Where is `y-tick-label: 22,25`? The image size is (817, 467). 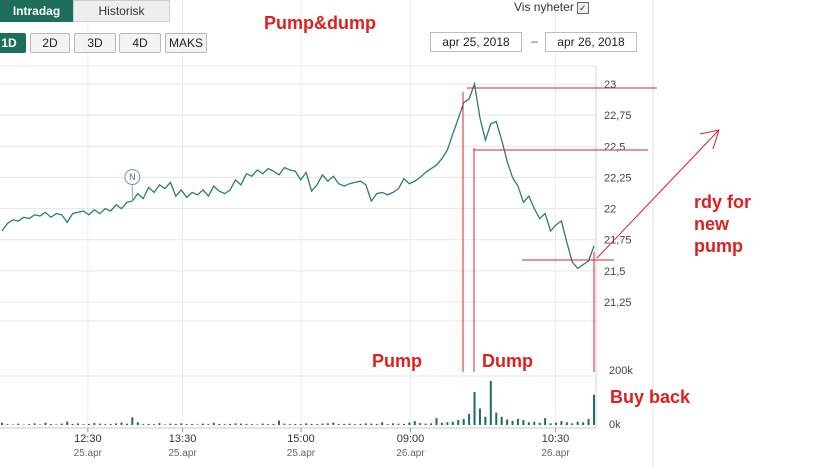 y-tick-label: 22,25 is located at coordinates (618, 178).